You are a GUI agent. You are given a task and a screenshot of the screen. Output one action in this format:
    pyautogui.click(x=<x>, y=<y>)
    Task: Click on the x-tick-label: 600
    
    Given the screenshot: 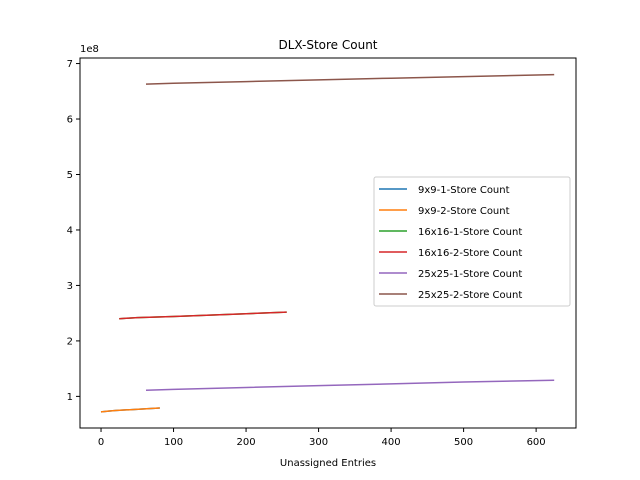 What is the action you would take?
    pyautogui.click(x=536, y=442)
    